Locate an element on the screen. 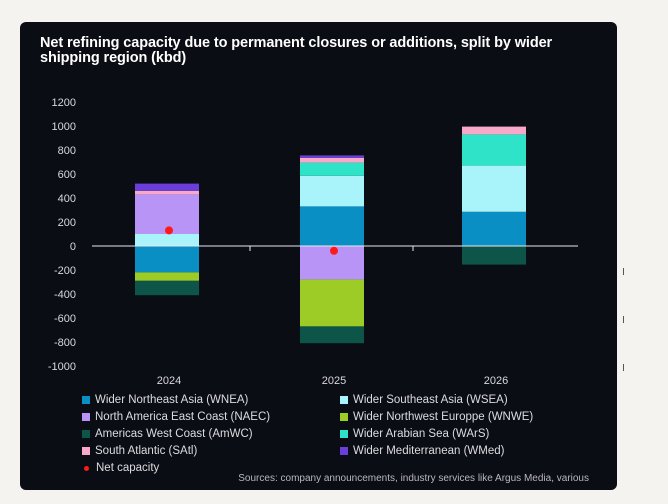 Image resolution: width=668 pixels, height=504 pixels. legend-label: Net capacity is located at coordinates (128, 468).